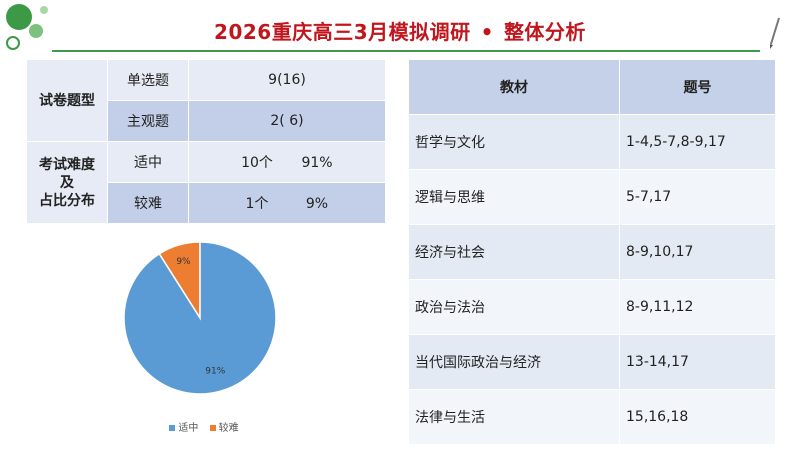 This screenshot has width=800, height=450. I want to click on difficulty-pie-chart: 9% 91%, so click(200, 318).